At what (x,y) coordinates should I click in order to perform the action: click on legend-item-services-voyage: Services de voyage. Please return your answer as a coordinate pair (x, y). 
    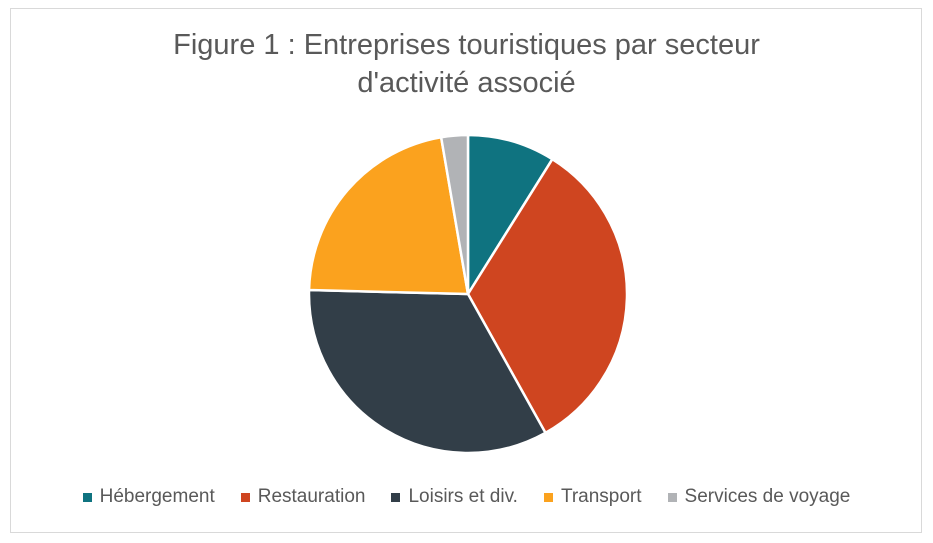
    Looking at the image, I should click on (759, 497).